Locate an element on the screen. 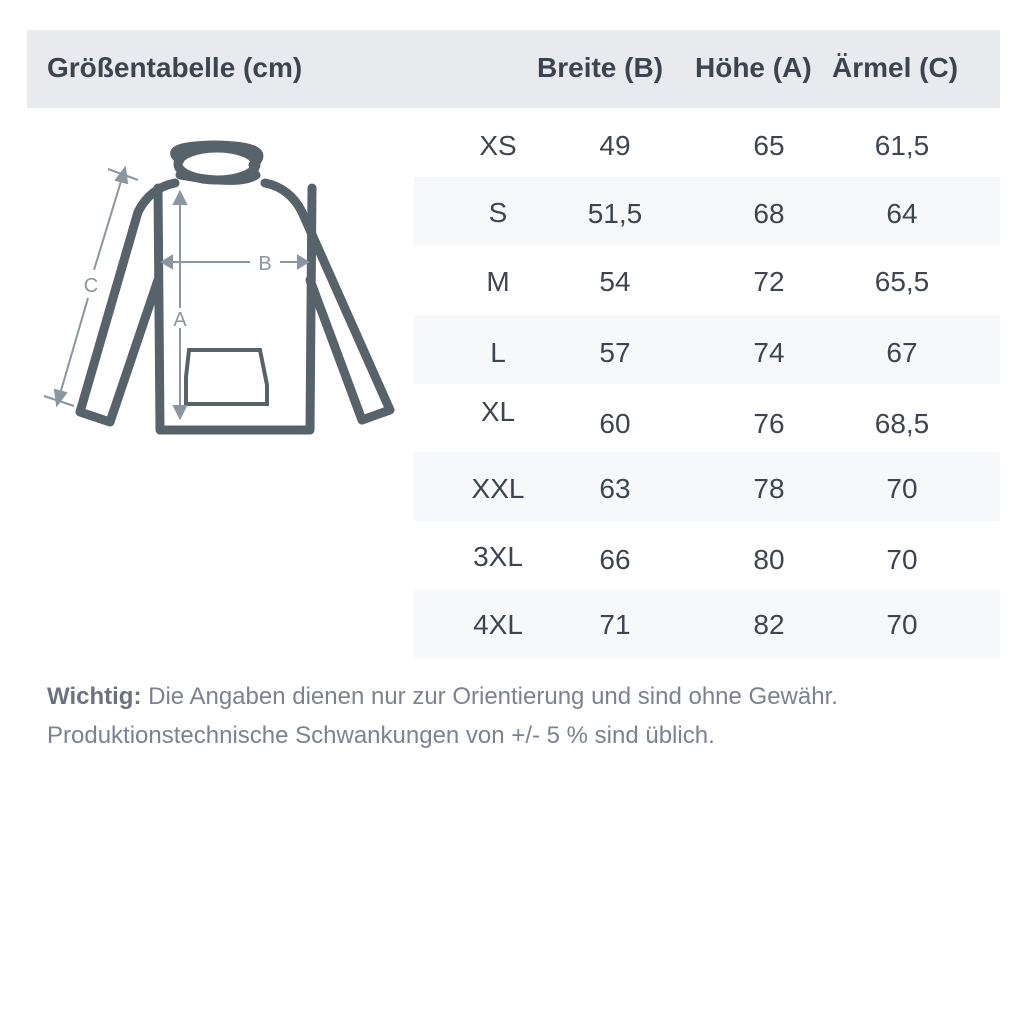  aermel-cell: 68,5 is located at coordinates (902, 423).